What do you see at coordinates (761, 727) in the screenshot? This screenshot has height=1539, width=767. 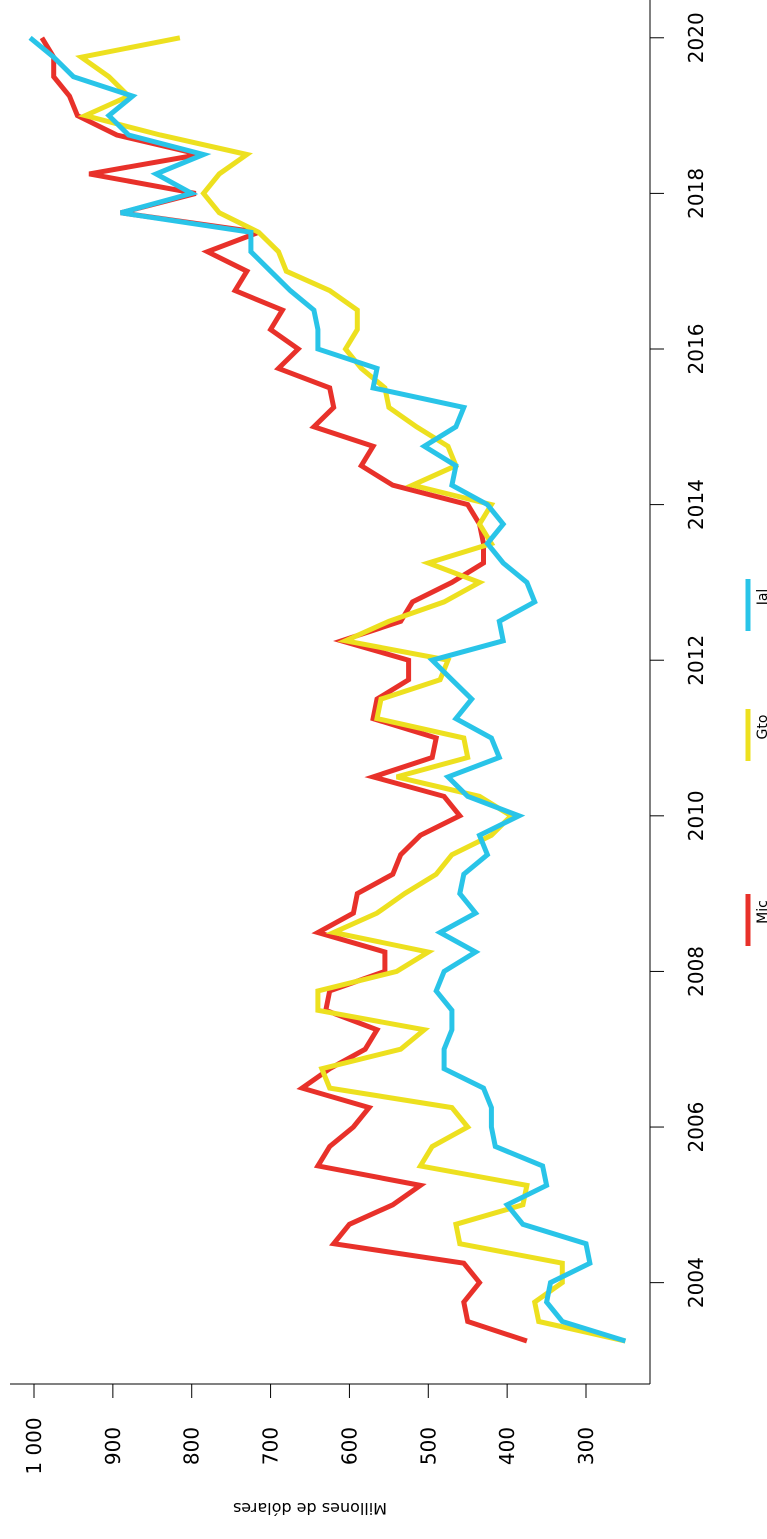 I see `legend-label-gto: Gto` at bounding box center [761, 727].